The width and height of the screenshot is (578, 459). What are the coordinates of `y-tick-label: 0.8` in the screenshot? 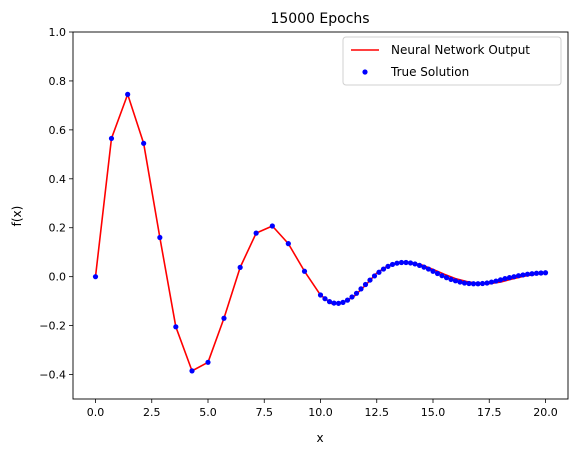 It's located at (58, 81).